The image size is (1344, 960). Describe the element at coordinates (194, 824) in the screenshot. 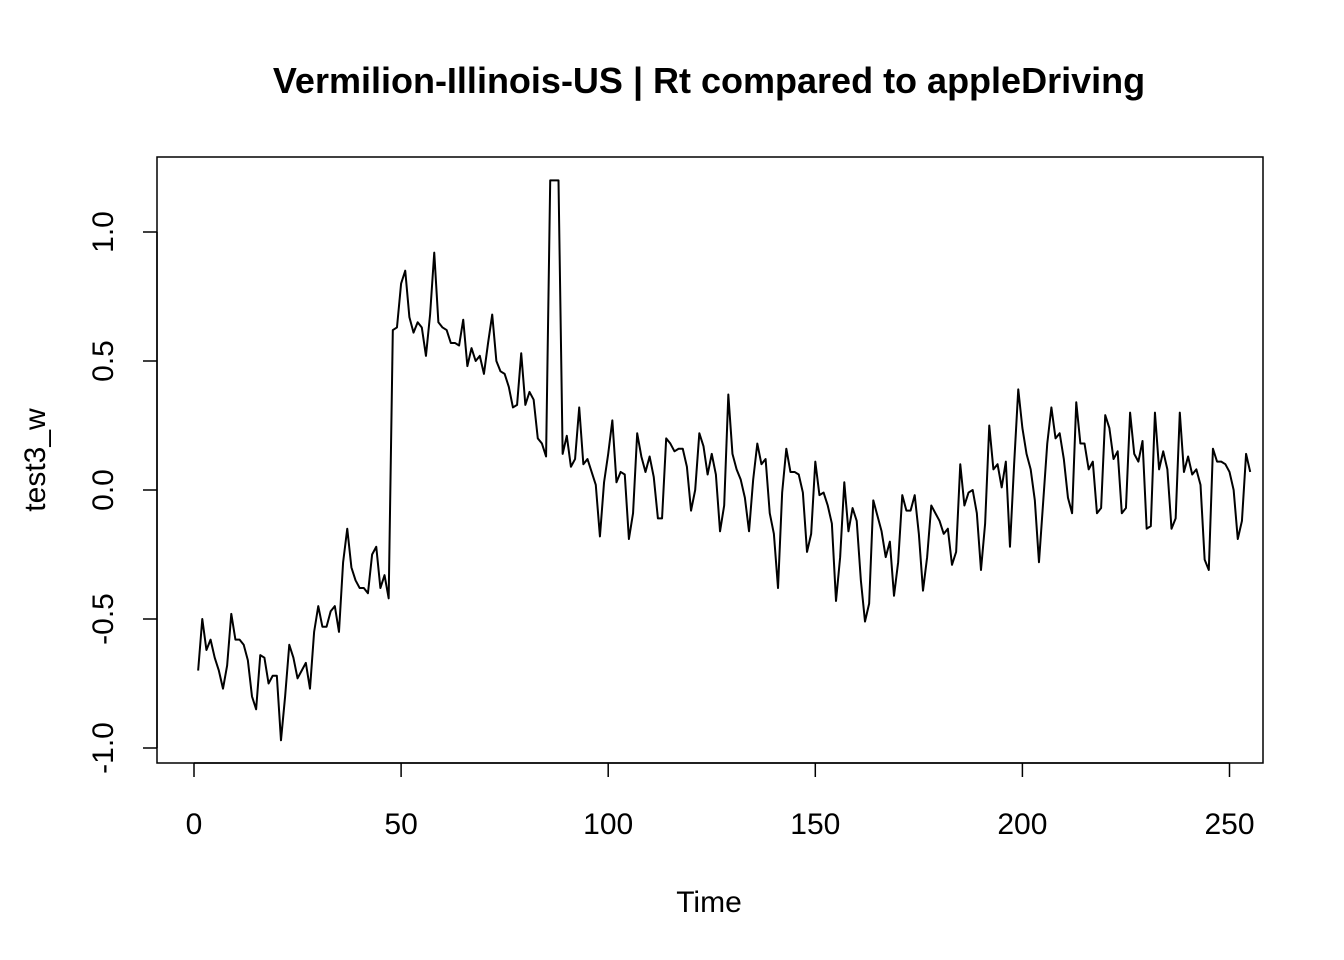

I see `x-tick-label: 0` at that location.